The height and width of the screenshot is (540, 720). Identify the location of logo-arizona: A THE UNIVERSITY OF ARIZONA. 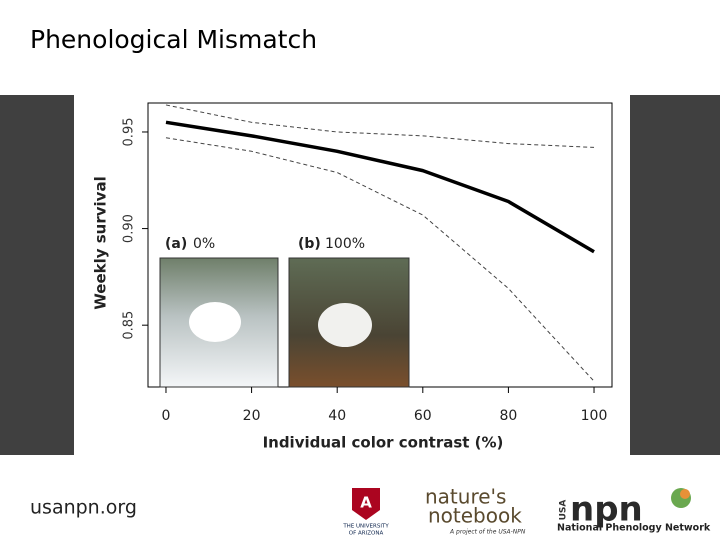
(365, 512).